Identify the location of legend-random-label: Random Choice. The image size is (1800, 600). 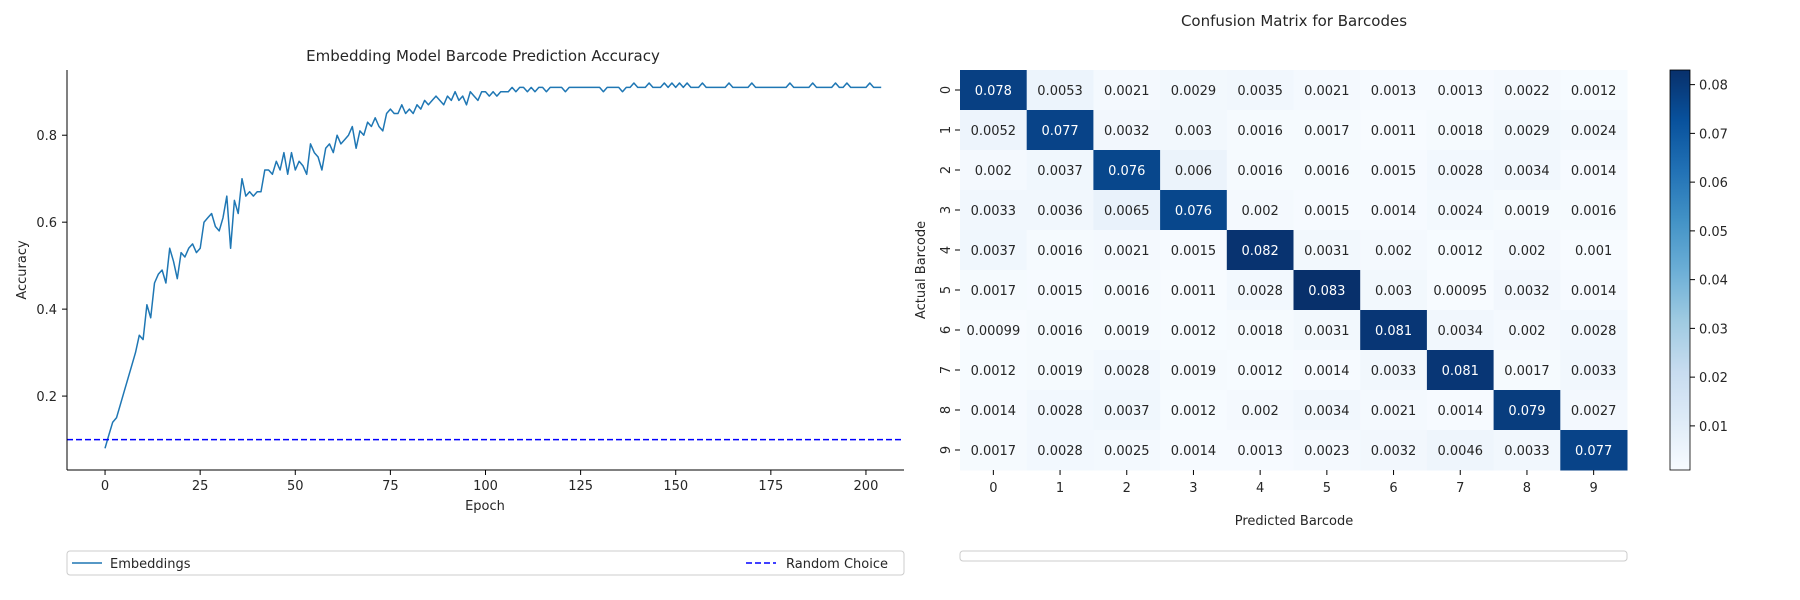
(837, 564).